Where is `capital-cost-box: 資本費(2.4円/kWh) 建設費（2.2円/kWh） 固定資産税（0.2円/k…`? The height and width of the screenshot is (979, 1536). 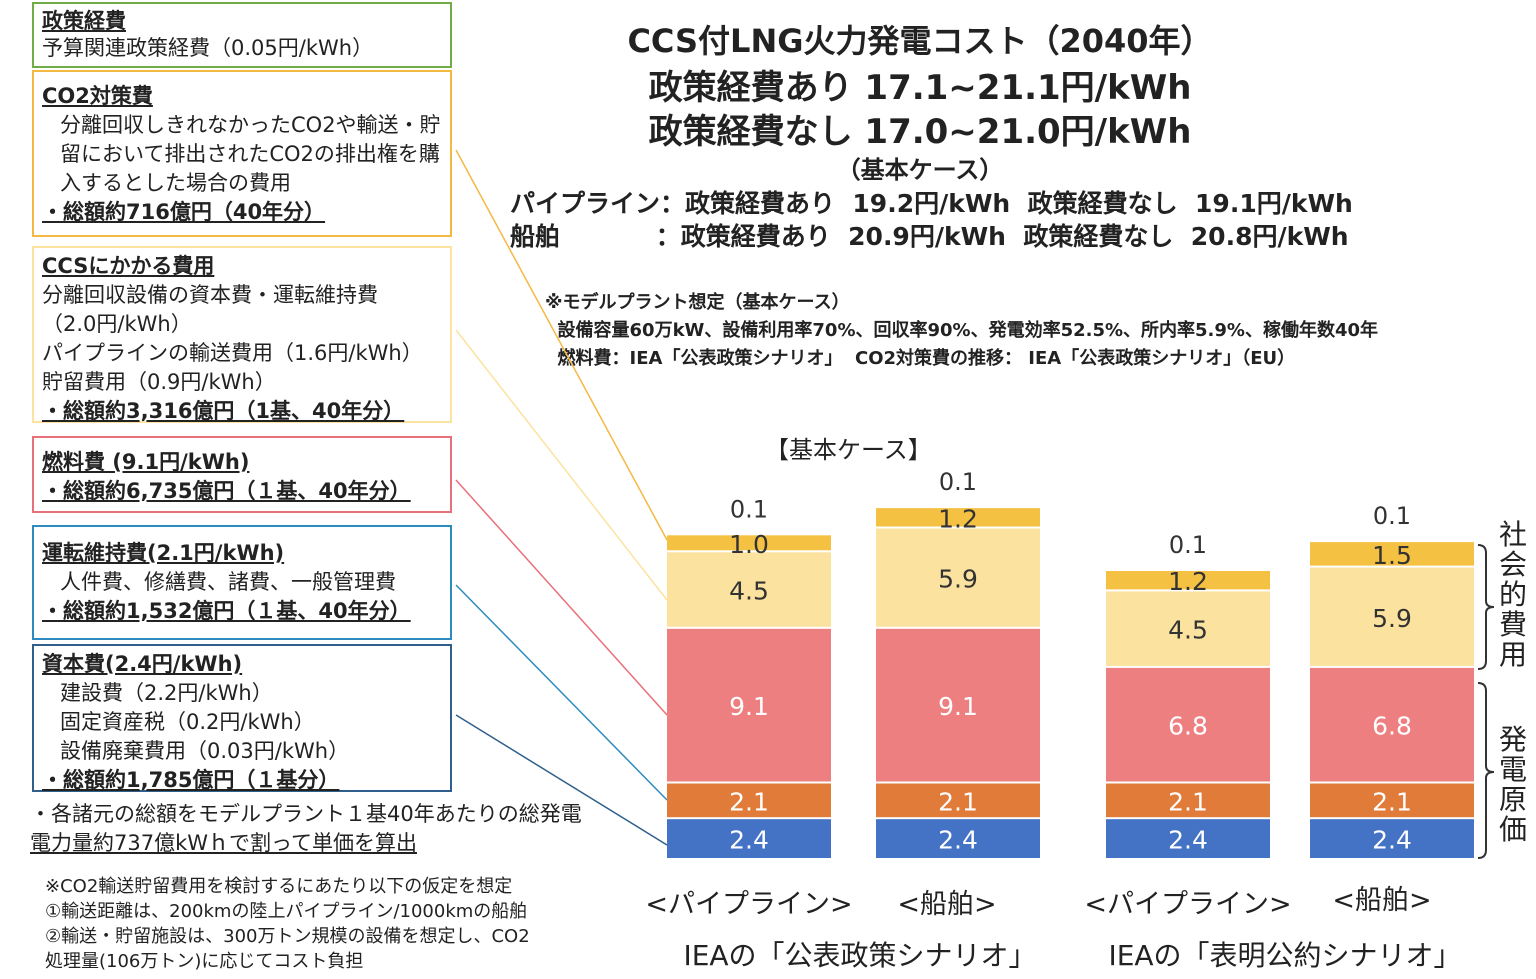 capital-cost-box: 資本費(2.4円/kWh) 建設費（2.2円/kWh） 固定資産税（0.2円/k… is located at coordinates (242, 718).